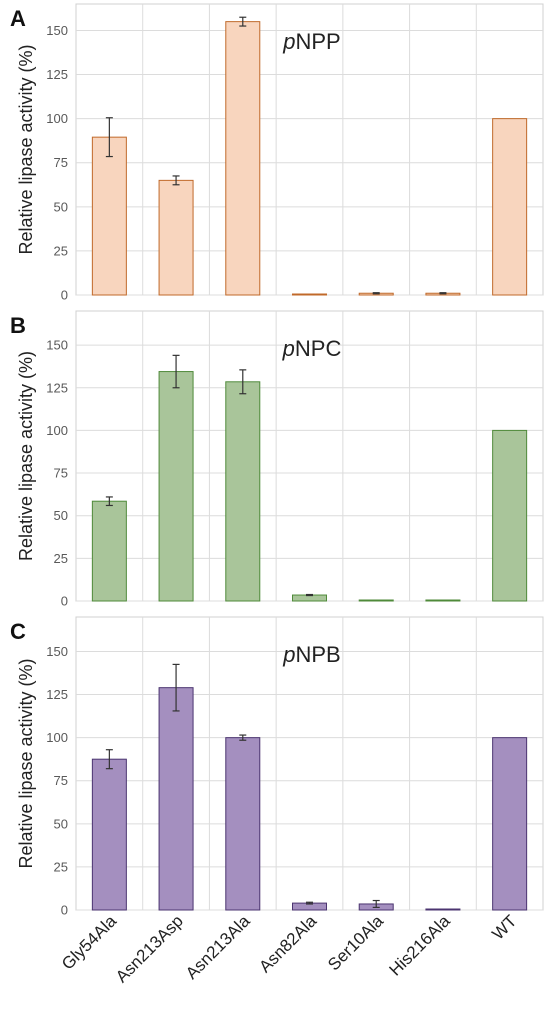 The height and width of the screenshot is (1018, 550). Describe the element at coordinates (26, 763) in the screenshot. I see `panel-c-ylabel: Relative lipase activity (%)` at that location.